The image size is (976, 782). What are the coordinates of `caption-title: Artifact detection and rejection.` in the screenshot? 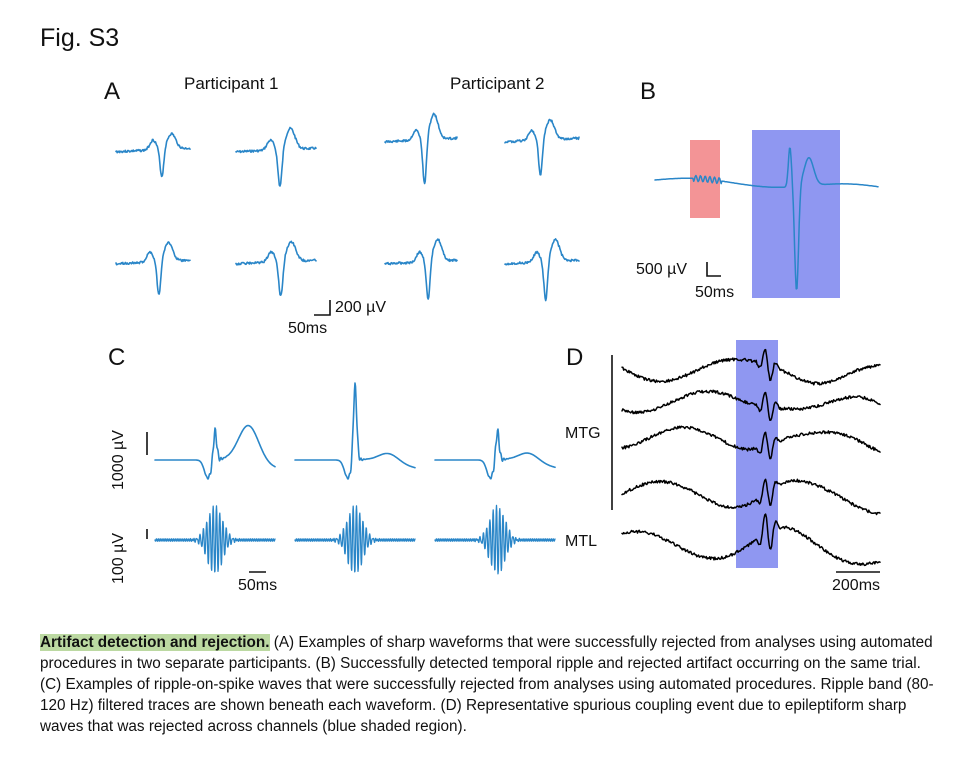 It's located at (155, 642).